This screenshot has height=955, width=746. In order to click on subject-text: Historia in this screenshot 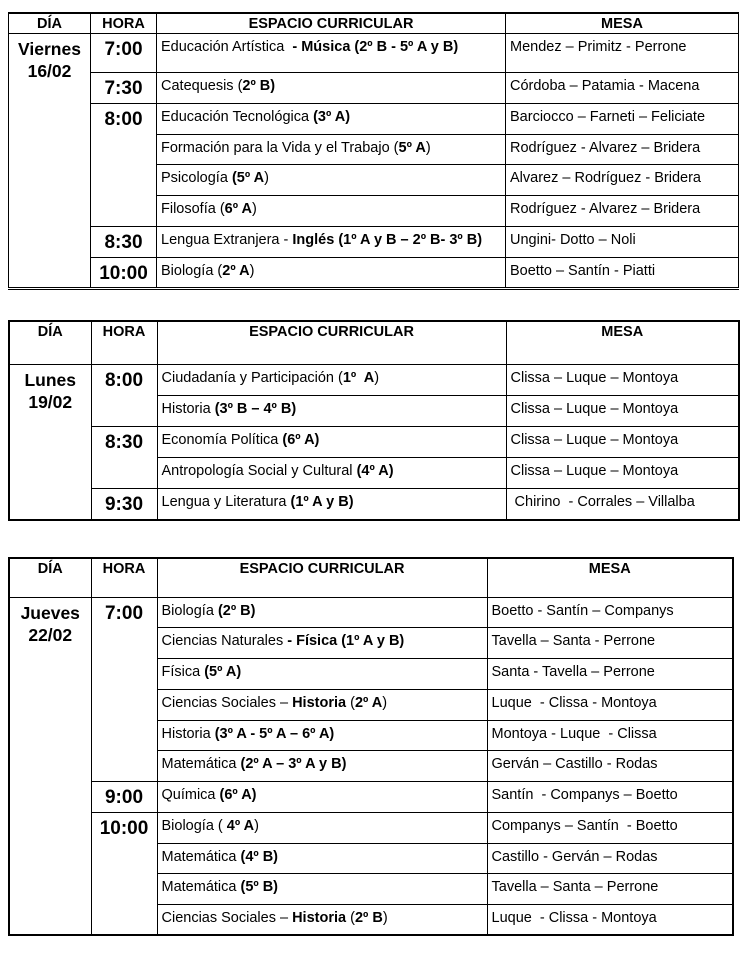, I will do `click(319, 702)`.